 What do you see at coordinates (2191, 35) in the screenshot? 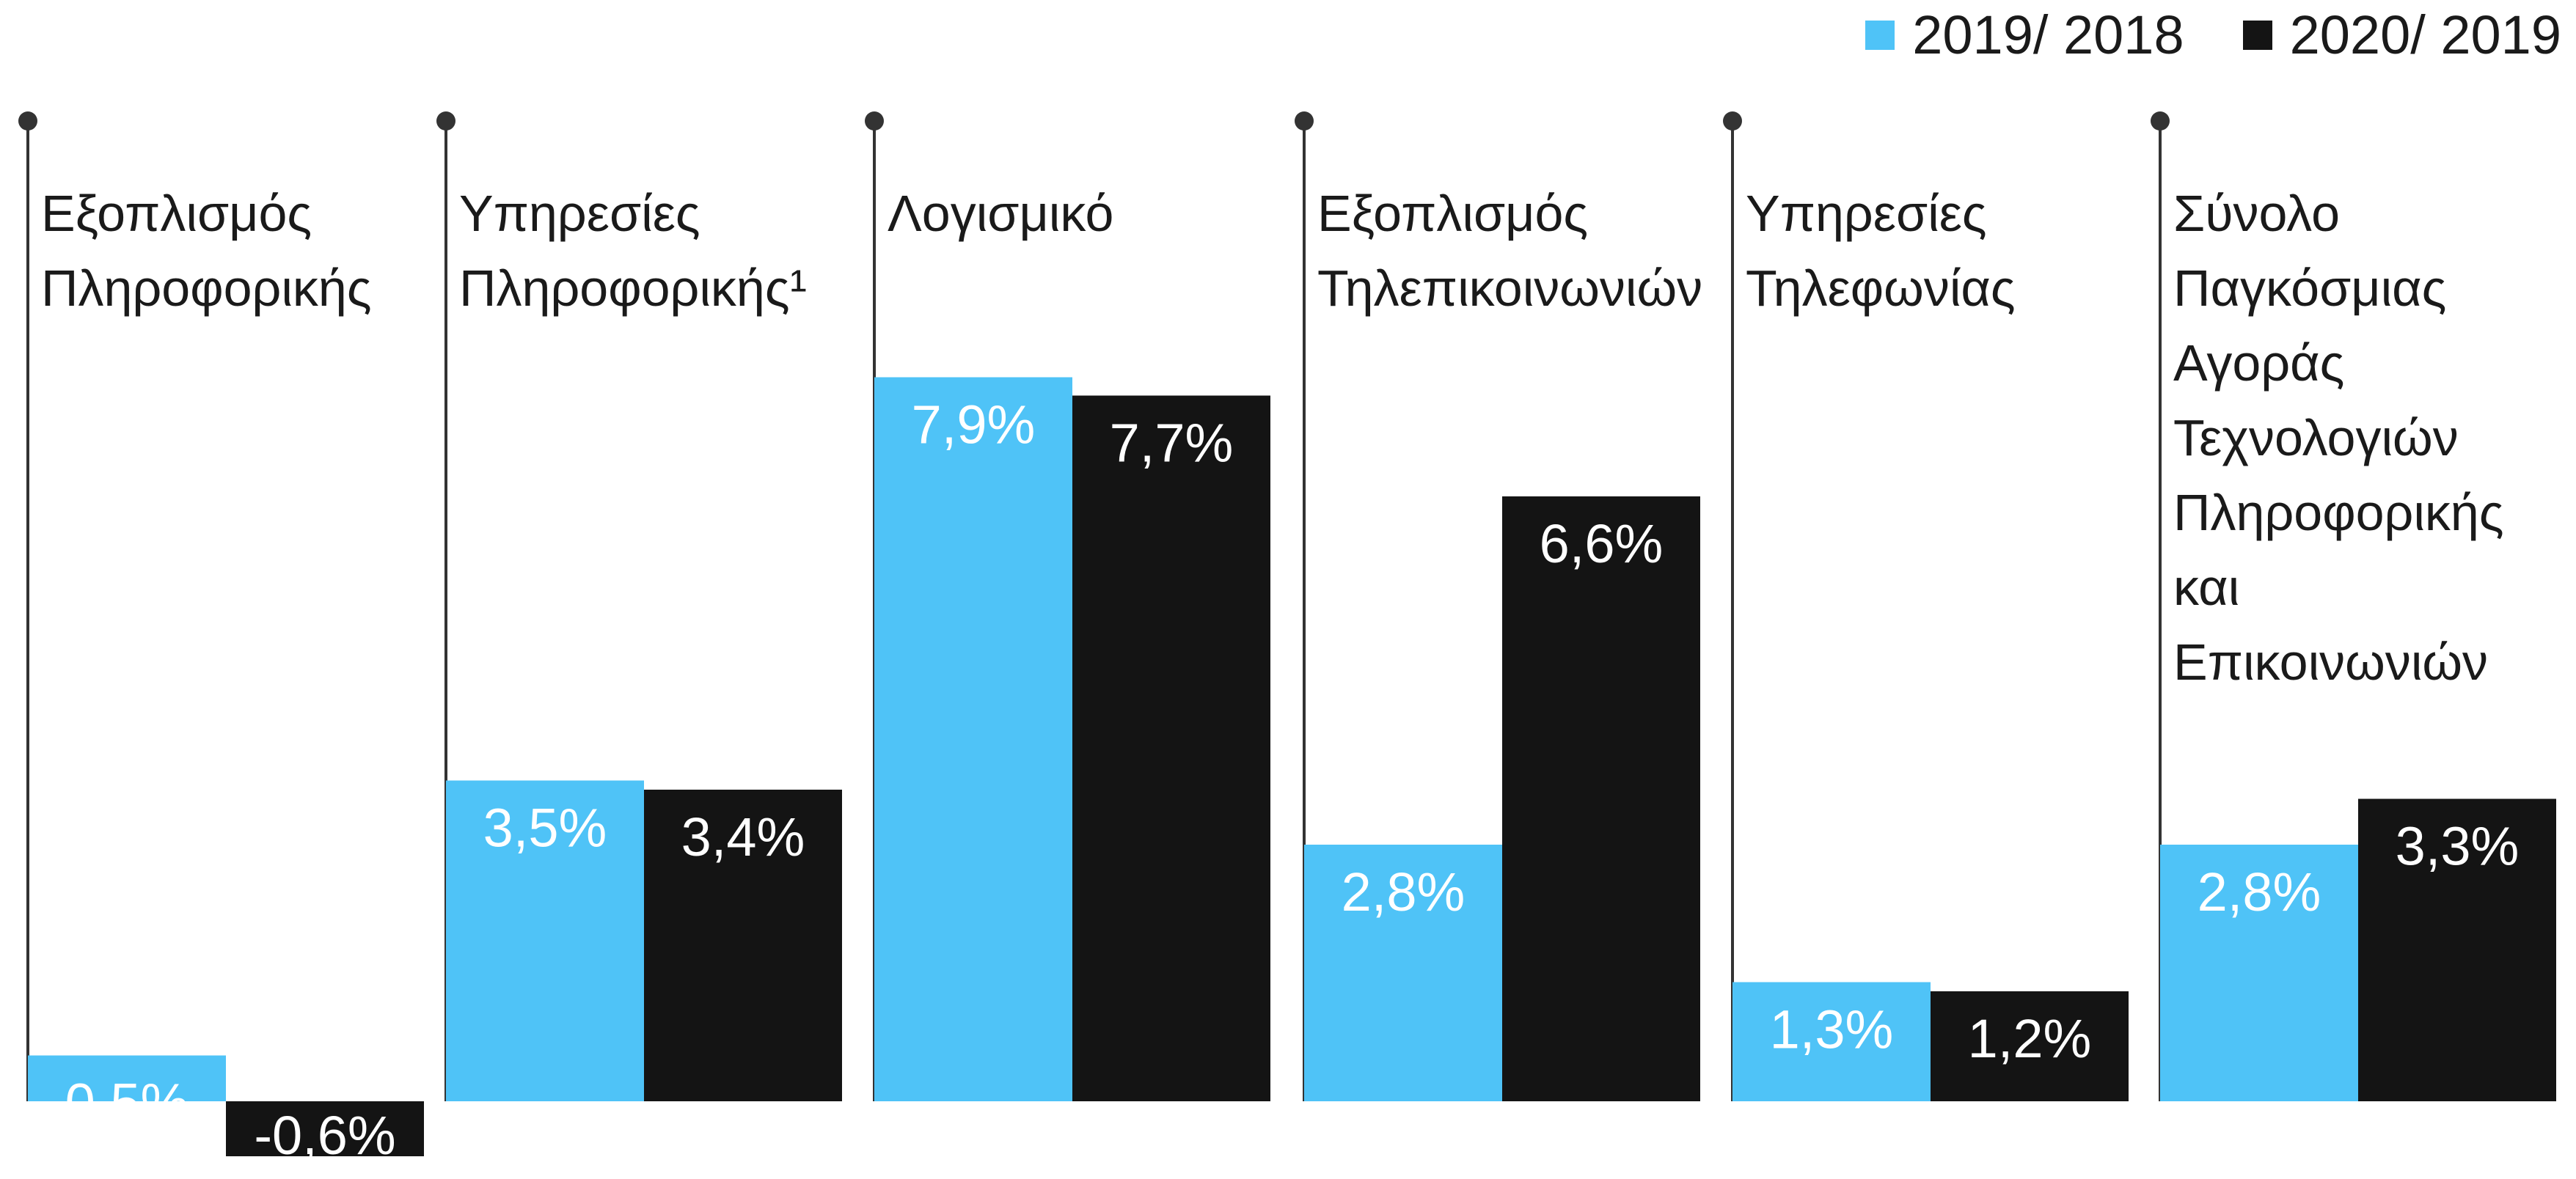
I see `legend: 2019/ 2018 2020/ 2019` at bounding box center [2191, 35].